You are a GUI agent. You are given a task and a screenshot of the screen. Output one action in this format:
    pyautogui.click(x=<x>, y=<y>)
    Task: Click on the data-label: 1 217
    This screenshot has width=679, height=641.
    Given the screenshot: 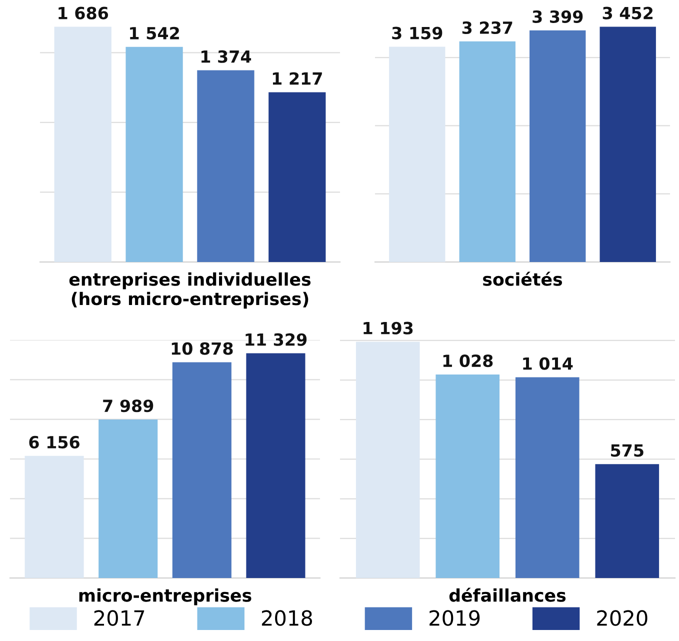 What is the action you would take?
    pyautogui.click(x=297, y=78)
    